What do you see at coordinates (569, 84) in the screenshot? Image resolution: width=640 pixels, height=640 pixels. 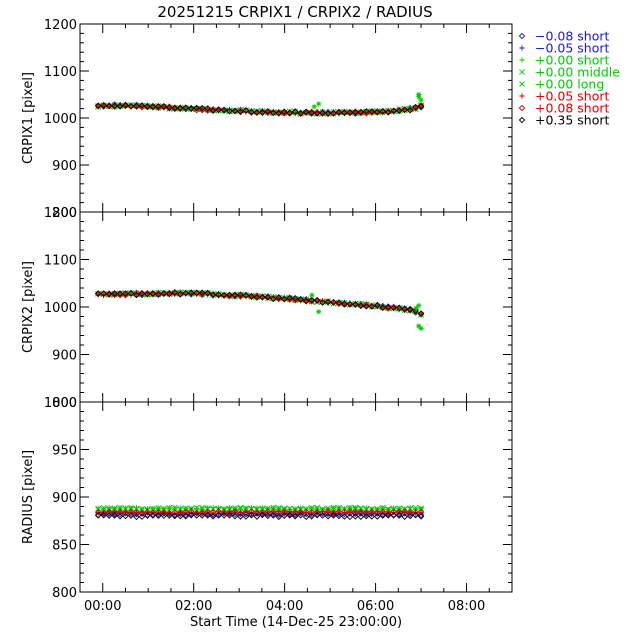 I see `legend-label: +0.00 long` at bounding box center [569, 84].